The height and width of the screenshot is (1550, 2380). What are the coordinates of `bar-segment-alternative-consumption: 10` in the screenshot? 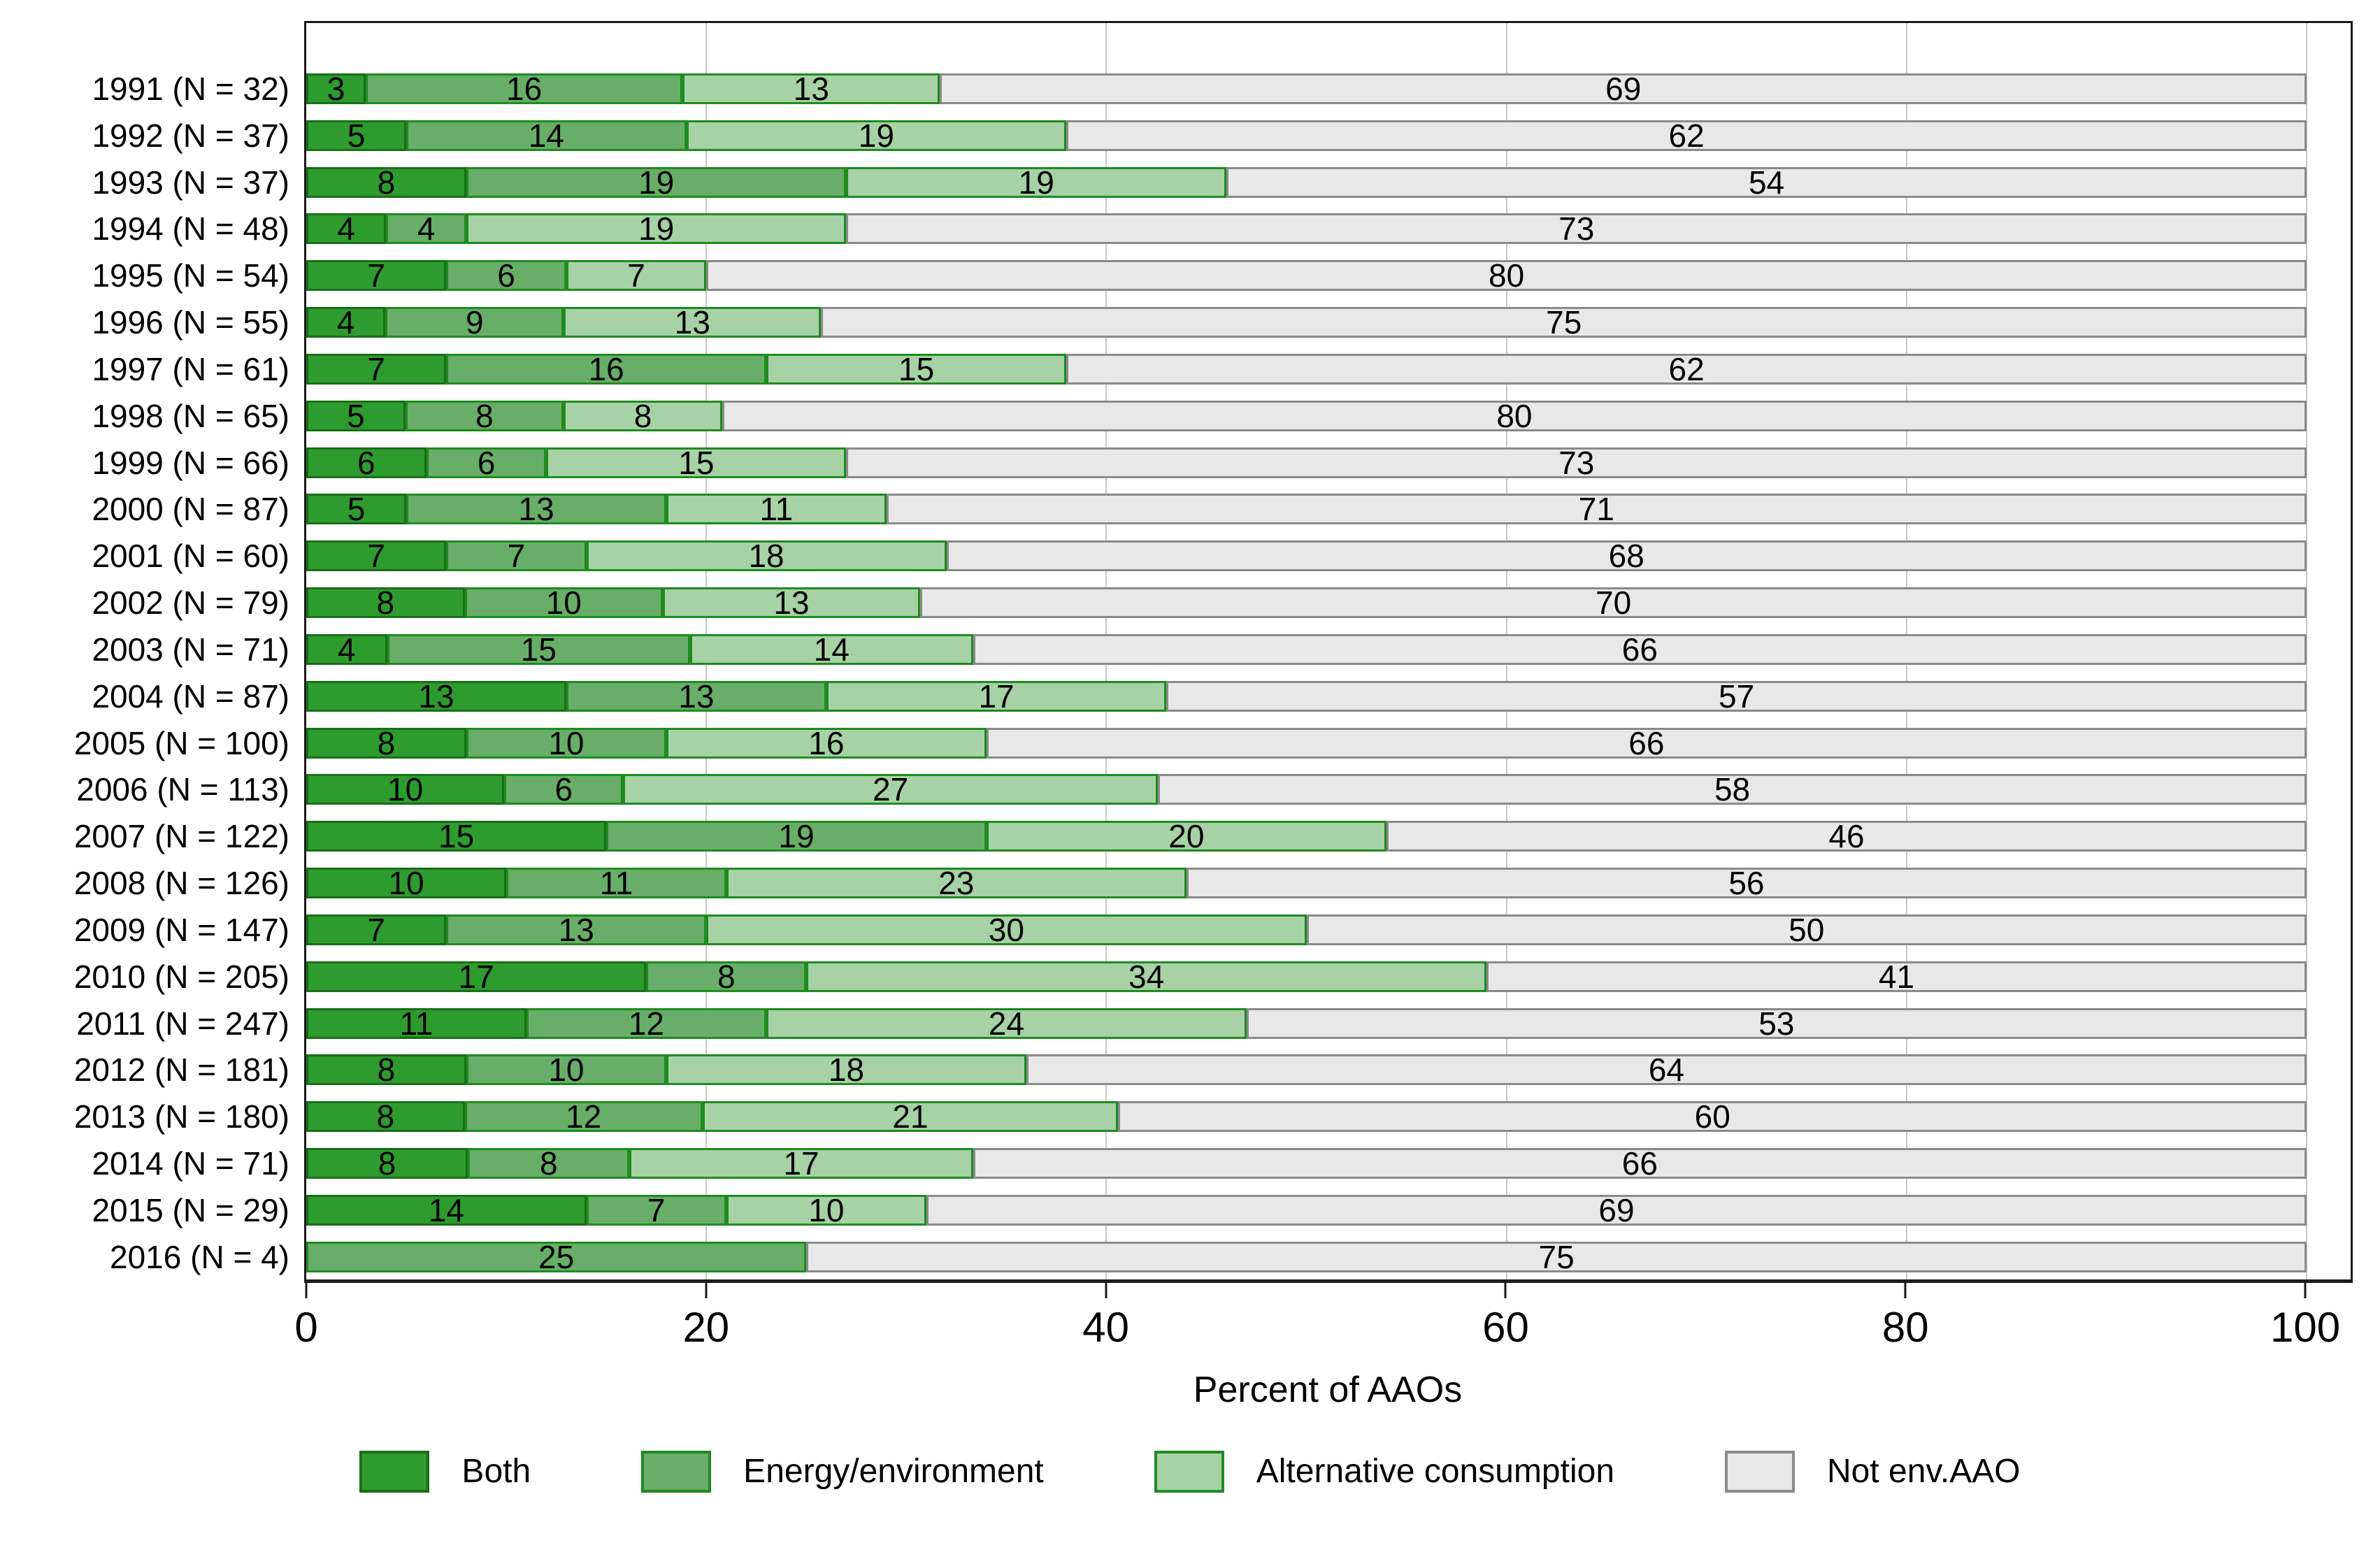 It's located at (826, 1210).